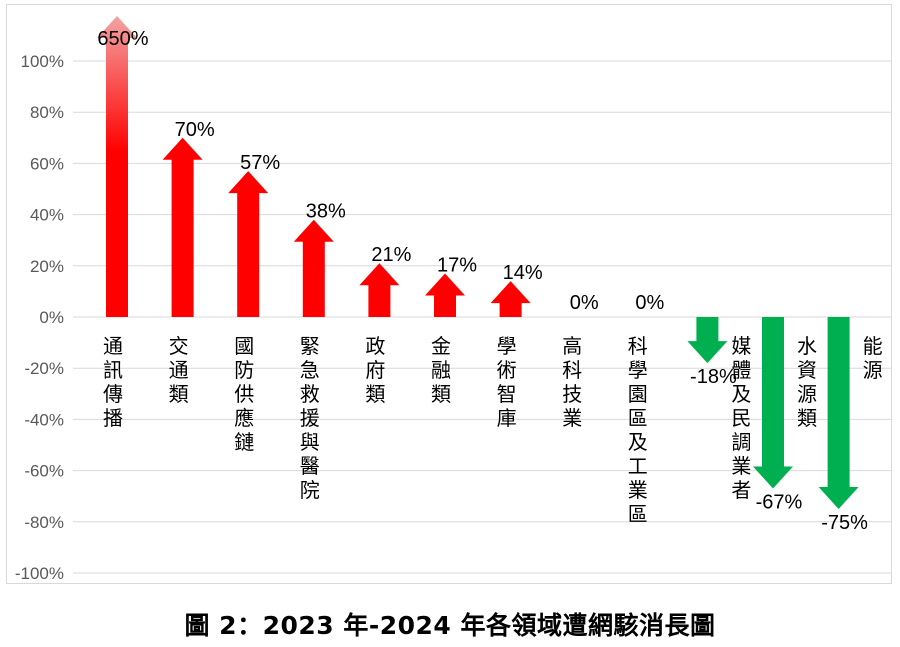 Image resolution: width=900 pixels, height=647 pixels. Describe the element at coordinates (507, 382) in the screenshot. I see `category-label-6: 學術智庫` at that location.